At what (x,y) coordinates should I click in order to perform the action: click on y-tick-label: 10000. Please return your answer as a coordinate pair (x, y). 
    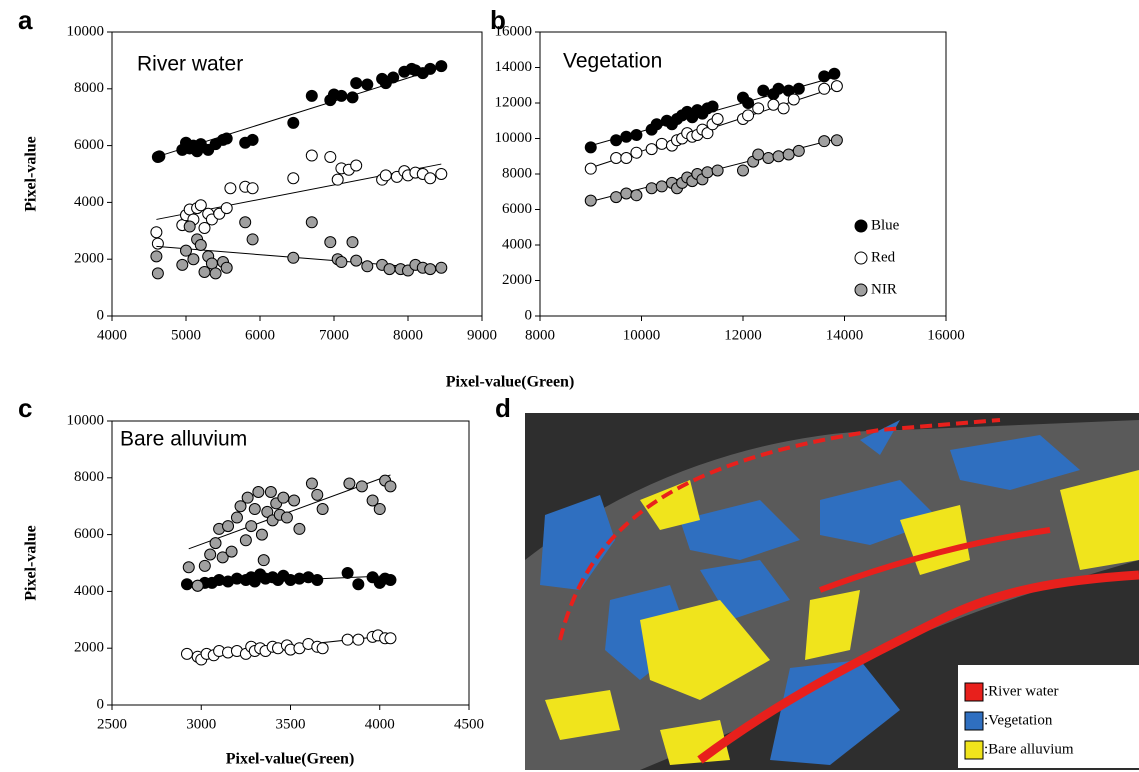
    Looking at the image, I should click on (514, 138).